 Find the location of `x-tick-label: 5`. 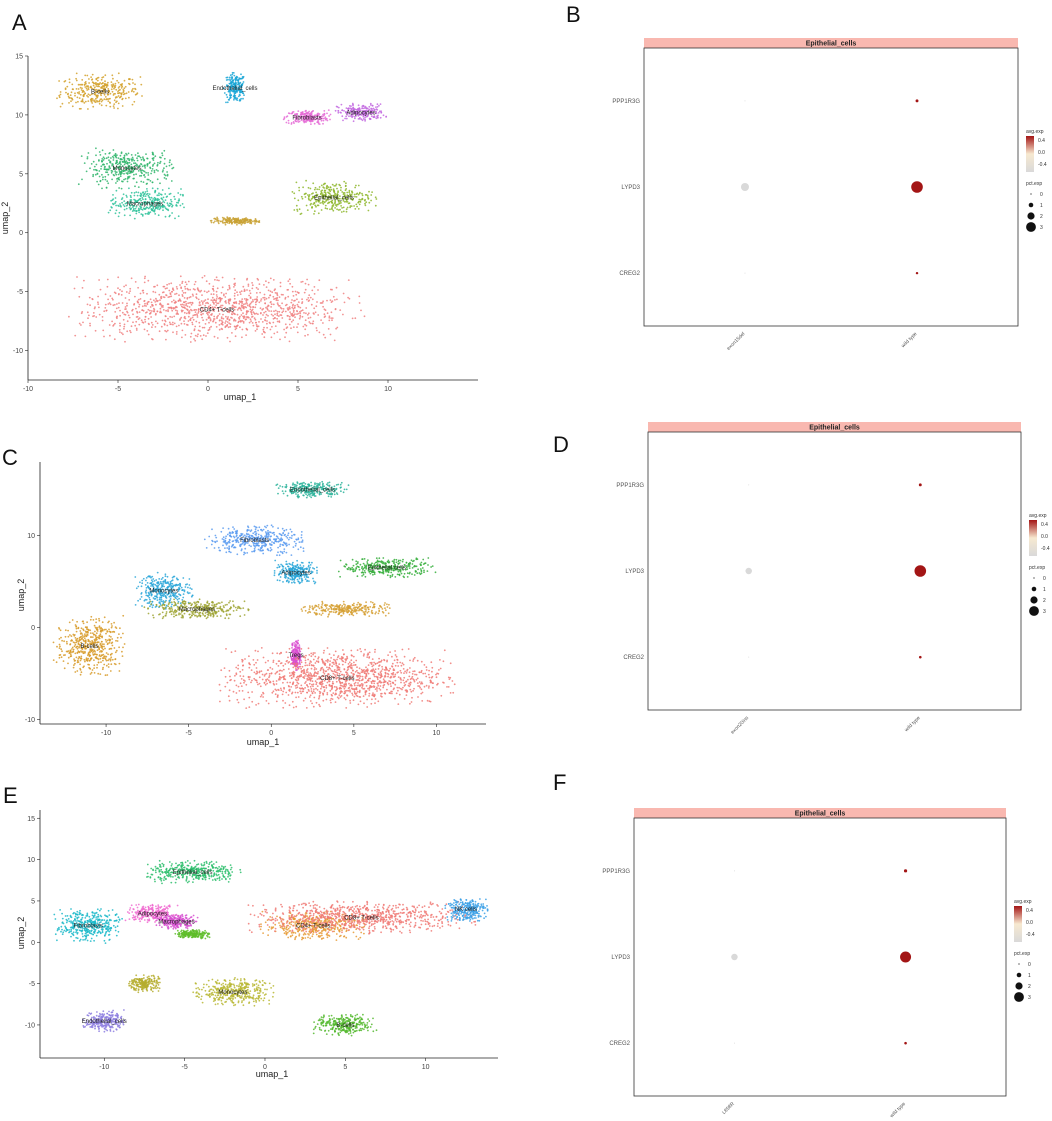

x-tick-label: 5 is located at coordinates (354, 733).